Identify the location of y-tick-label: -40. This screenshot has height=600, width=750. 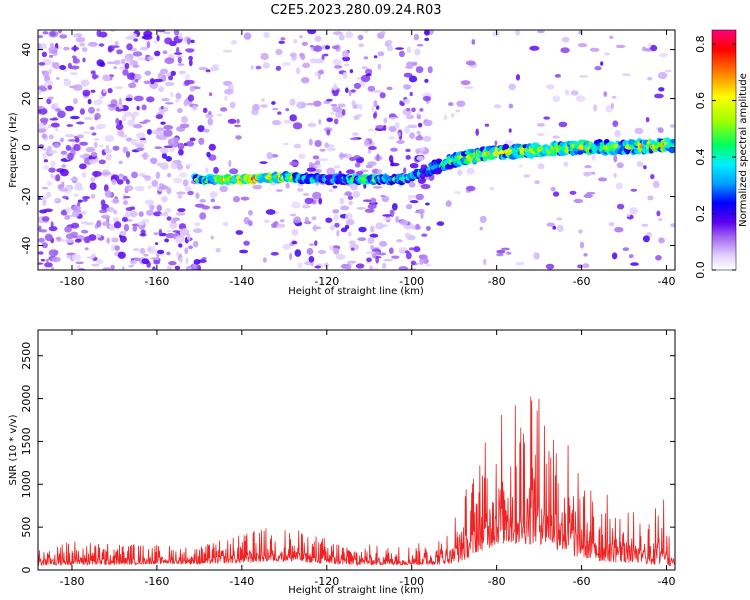
(26, 246).